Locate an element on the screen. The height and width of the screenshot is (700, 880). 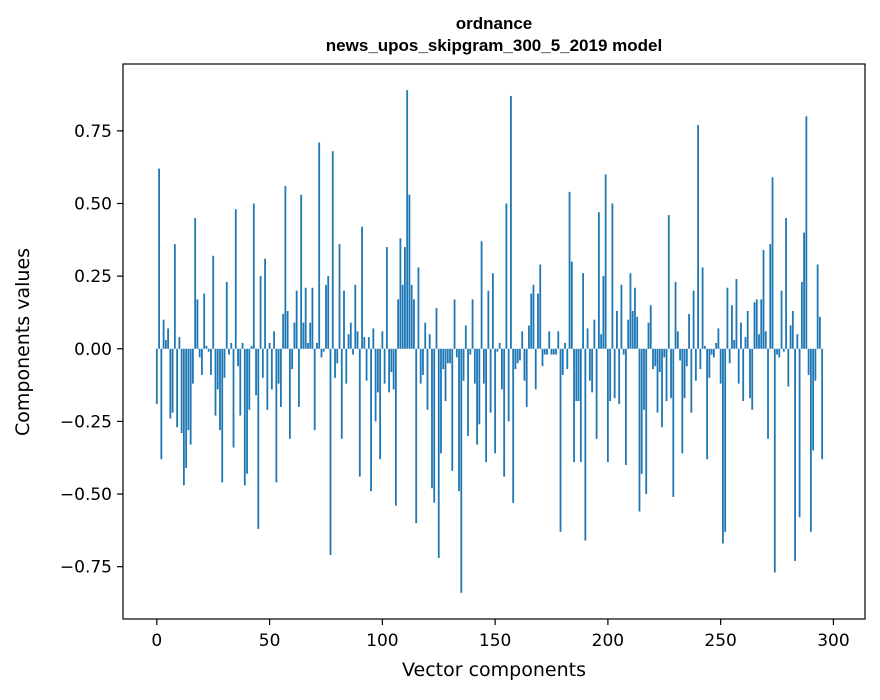
y-tick-label: 0.25 is located at coordinates (93, 277).